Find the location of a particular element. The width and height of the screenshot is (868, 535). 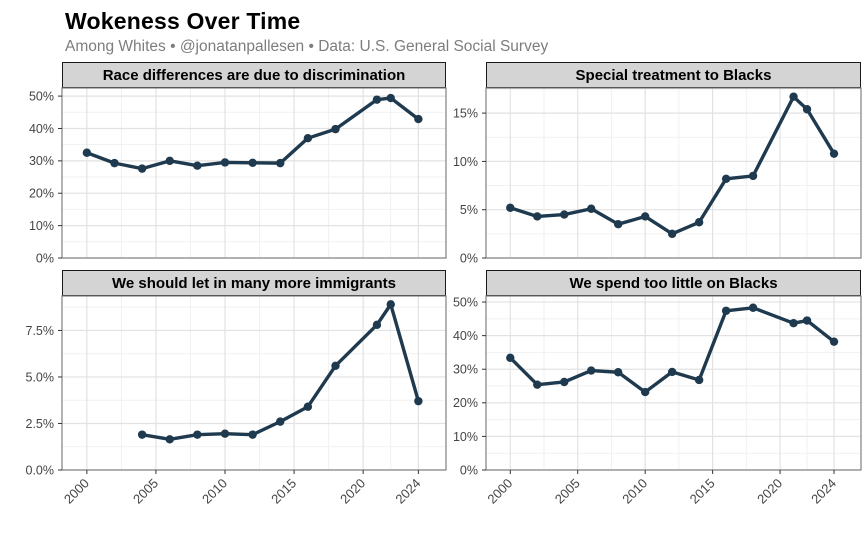

y-tick-label: 5.0% is located at coordinates (40, 377).